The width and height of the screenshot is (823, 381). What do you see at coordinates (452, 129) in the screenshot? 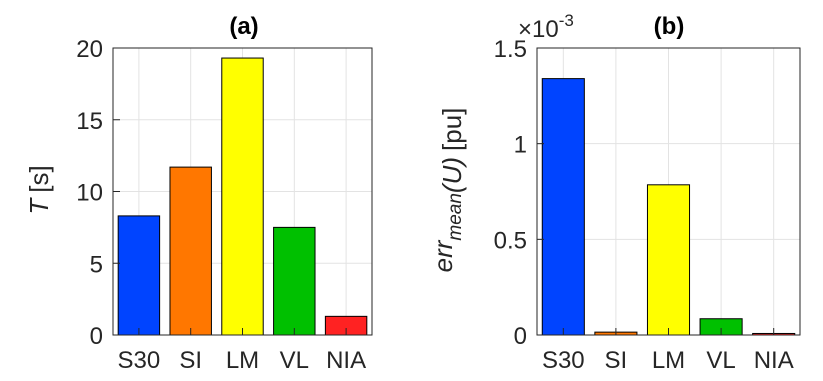
I see `y-axis-unit-b: [pu]` at bounding box center [452, 129].